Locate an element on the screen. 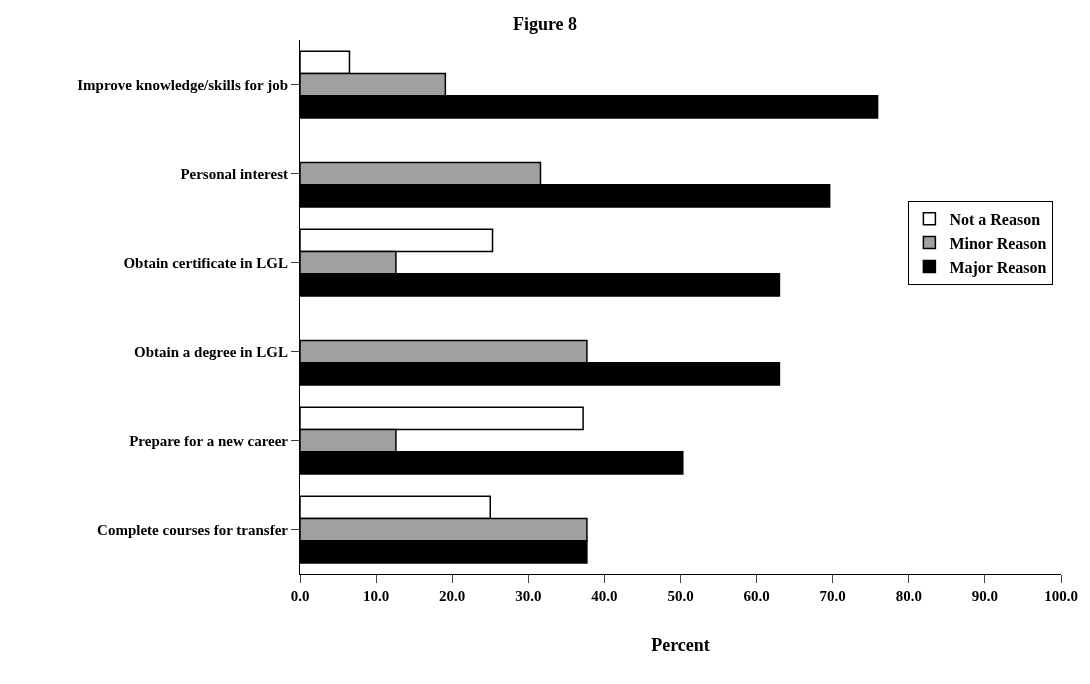 Image resolution: width=1090 pixels, height=684 pixels. x-tick-label: 80.0 is located at coordinates (908, 596).